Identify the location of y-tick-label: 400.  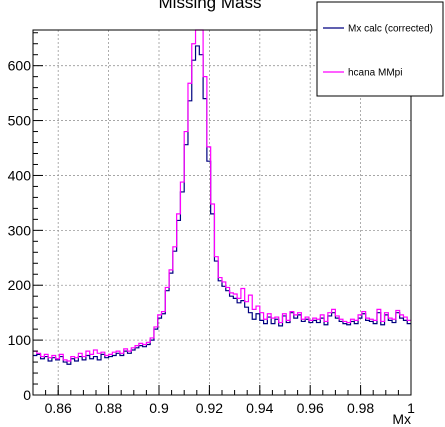
(20, 175).